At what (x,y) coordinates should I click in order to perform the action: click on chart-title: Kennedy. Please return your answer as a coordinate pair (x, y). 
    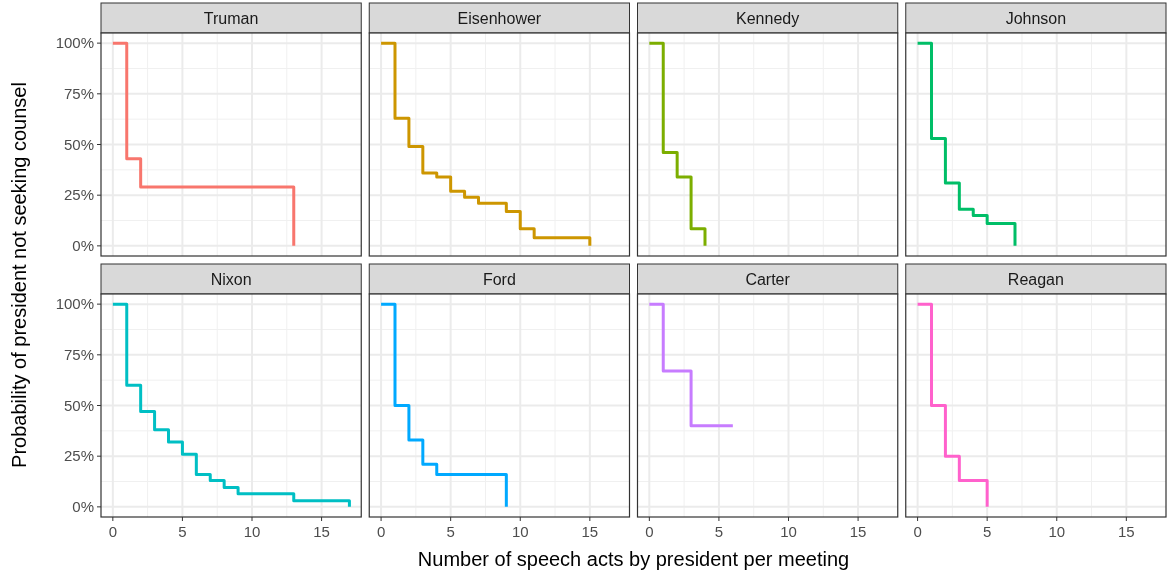
    Looking at the image, I should click on (768, 18).